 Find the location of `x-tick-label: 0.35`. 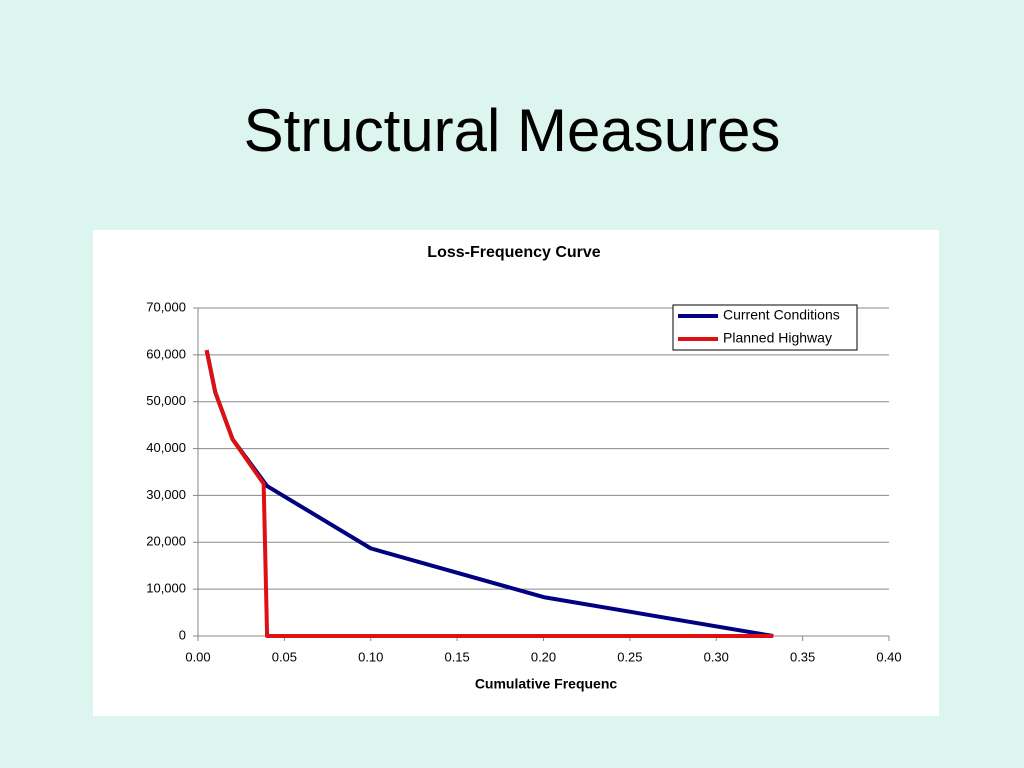

x-tick-label: 0.35 is located at coordinates (802, 656).